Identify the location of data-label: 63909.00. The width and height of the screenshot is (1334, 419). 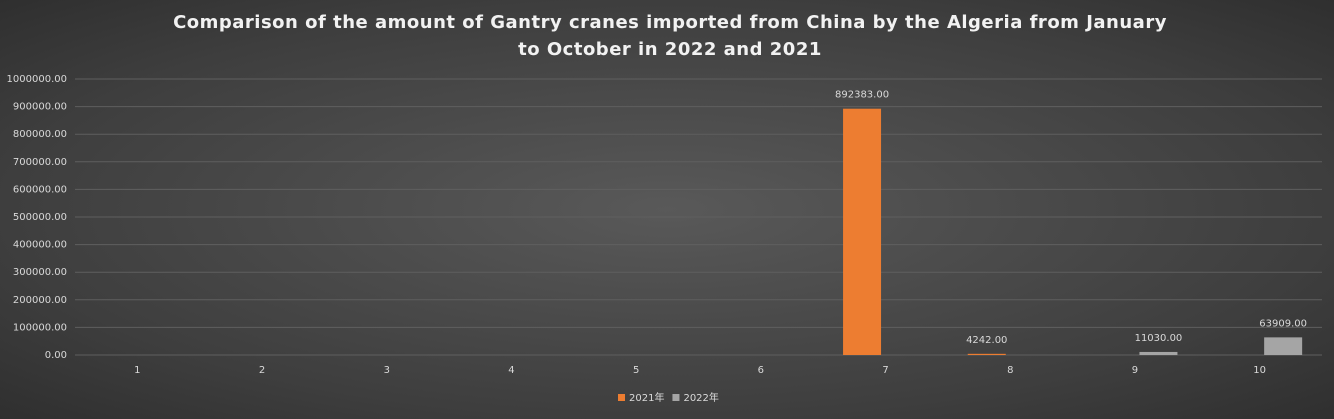
(1283, 323).